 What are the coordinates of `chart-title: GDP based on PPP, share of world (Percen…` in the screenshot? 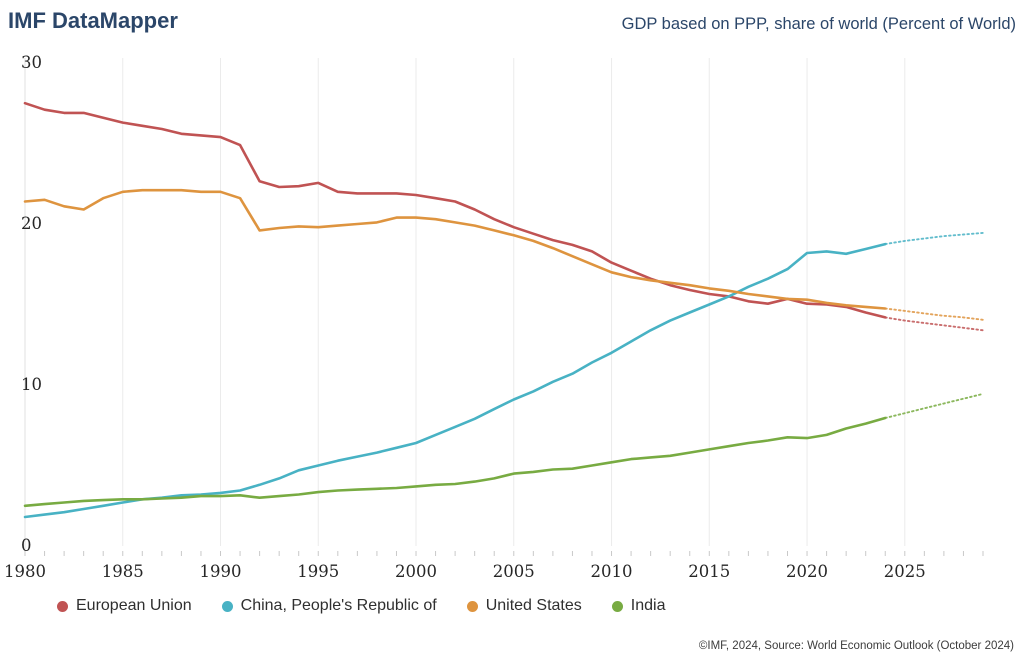 It's located at (818, 24).